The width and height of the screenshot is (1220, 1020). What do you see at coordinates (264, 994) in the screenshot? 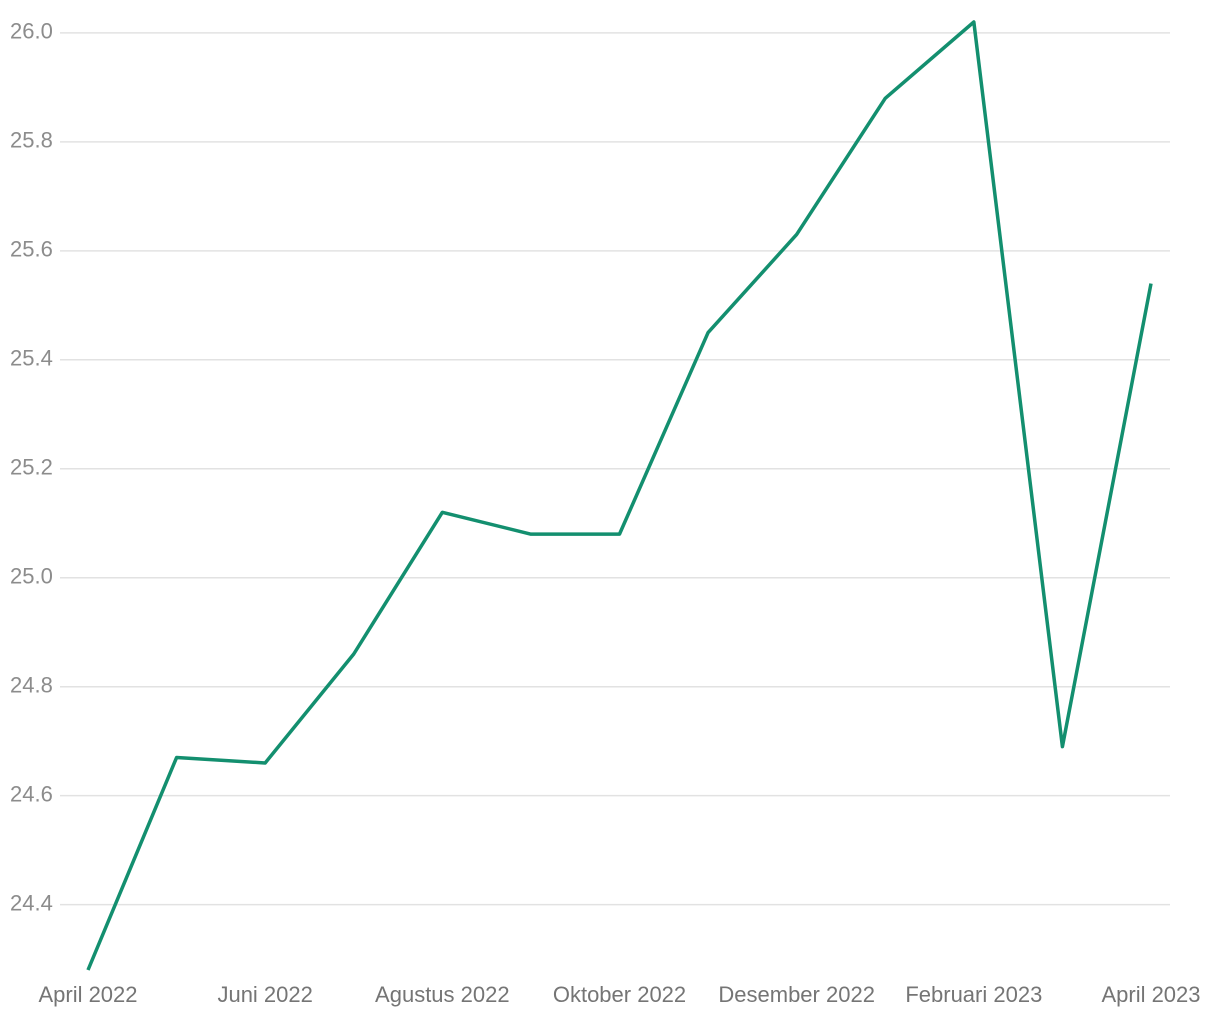
I see `x-tick-label: Juni 2022` at bounding box center [264, 994].